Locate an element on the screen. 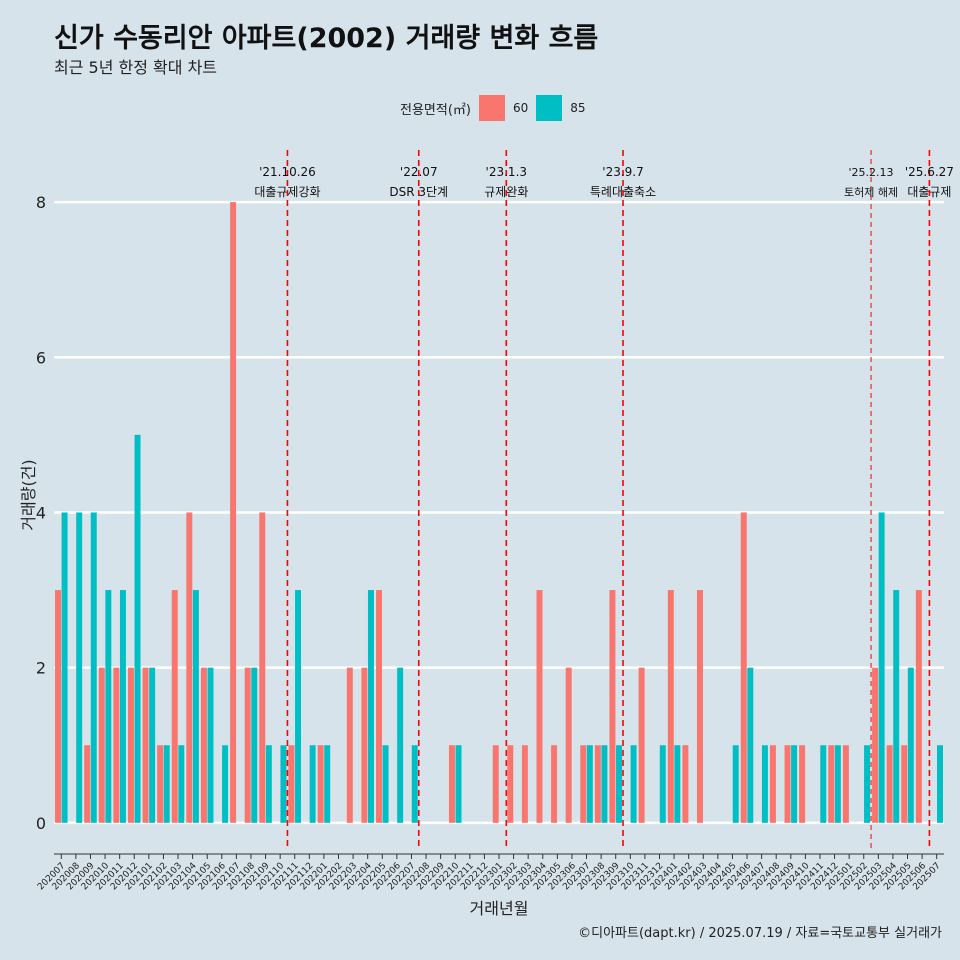  event-date: '21.10.26 is located at coordinates (287, 172).